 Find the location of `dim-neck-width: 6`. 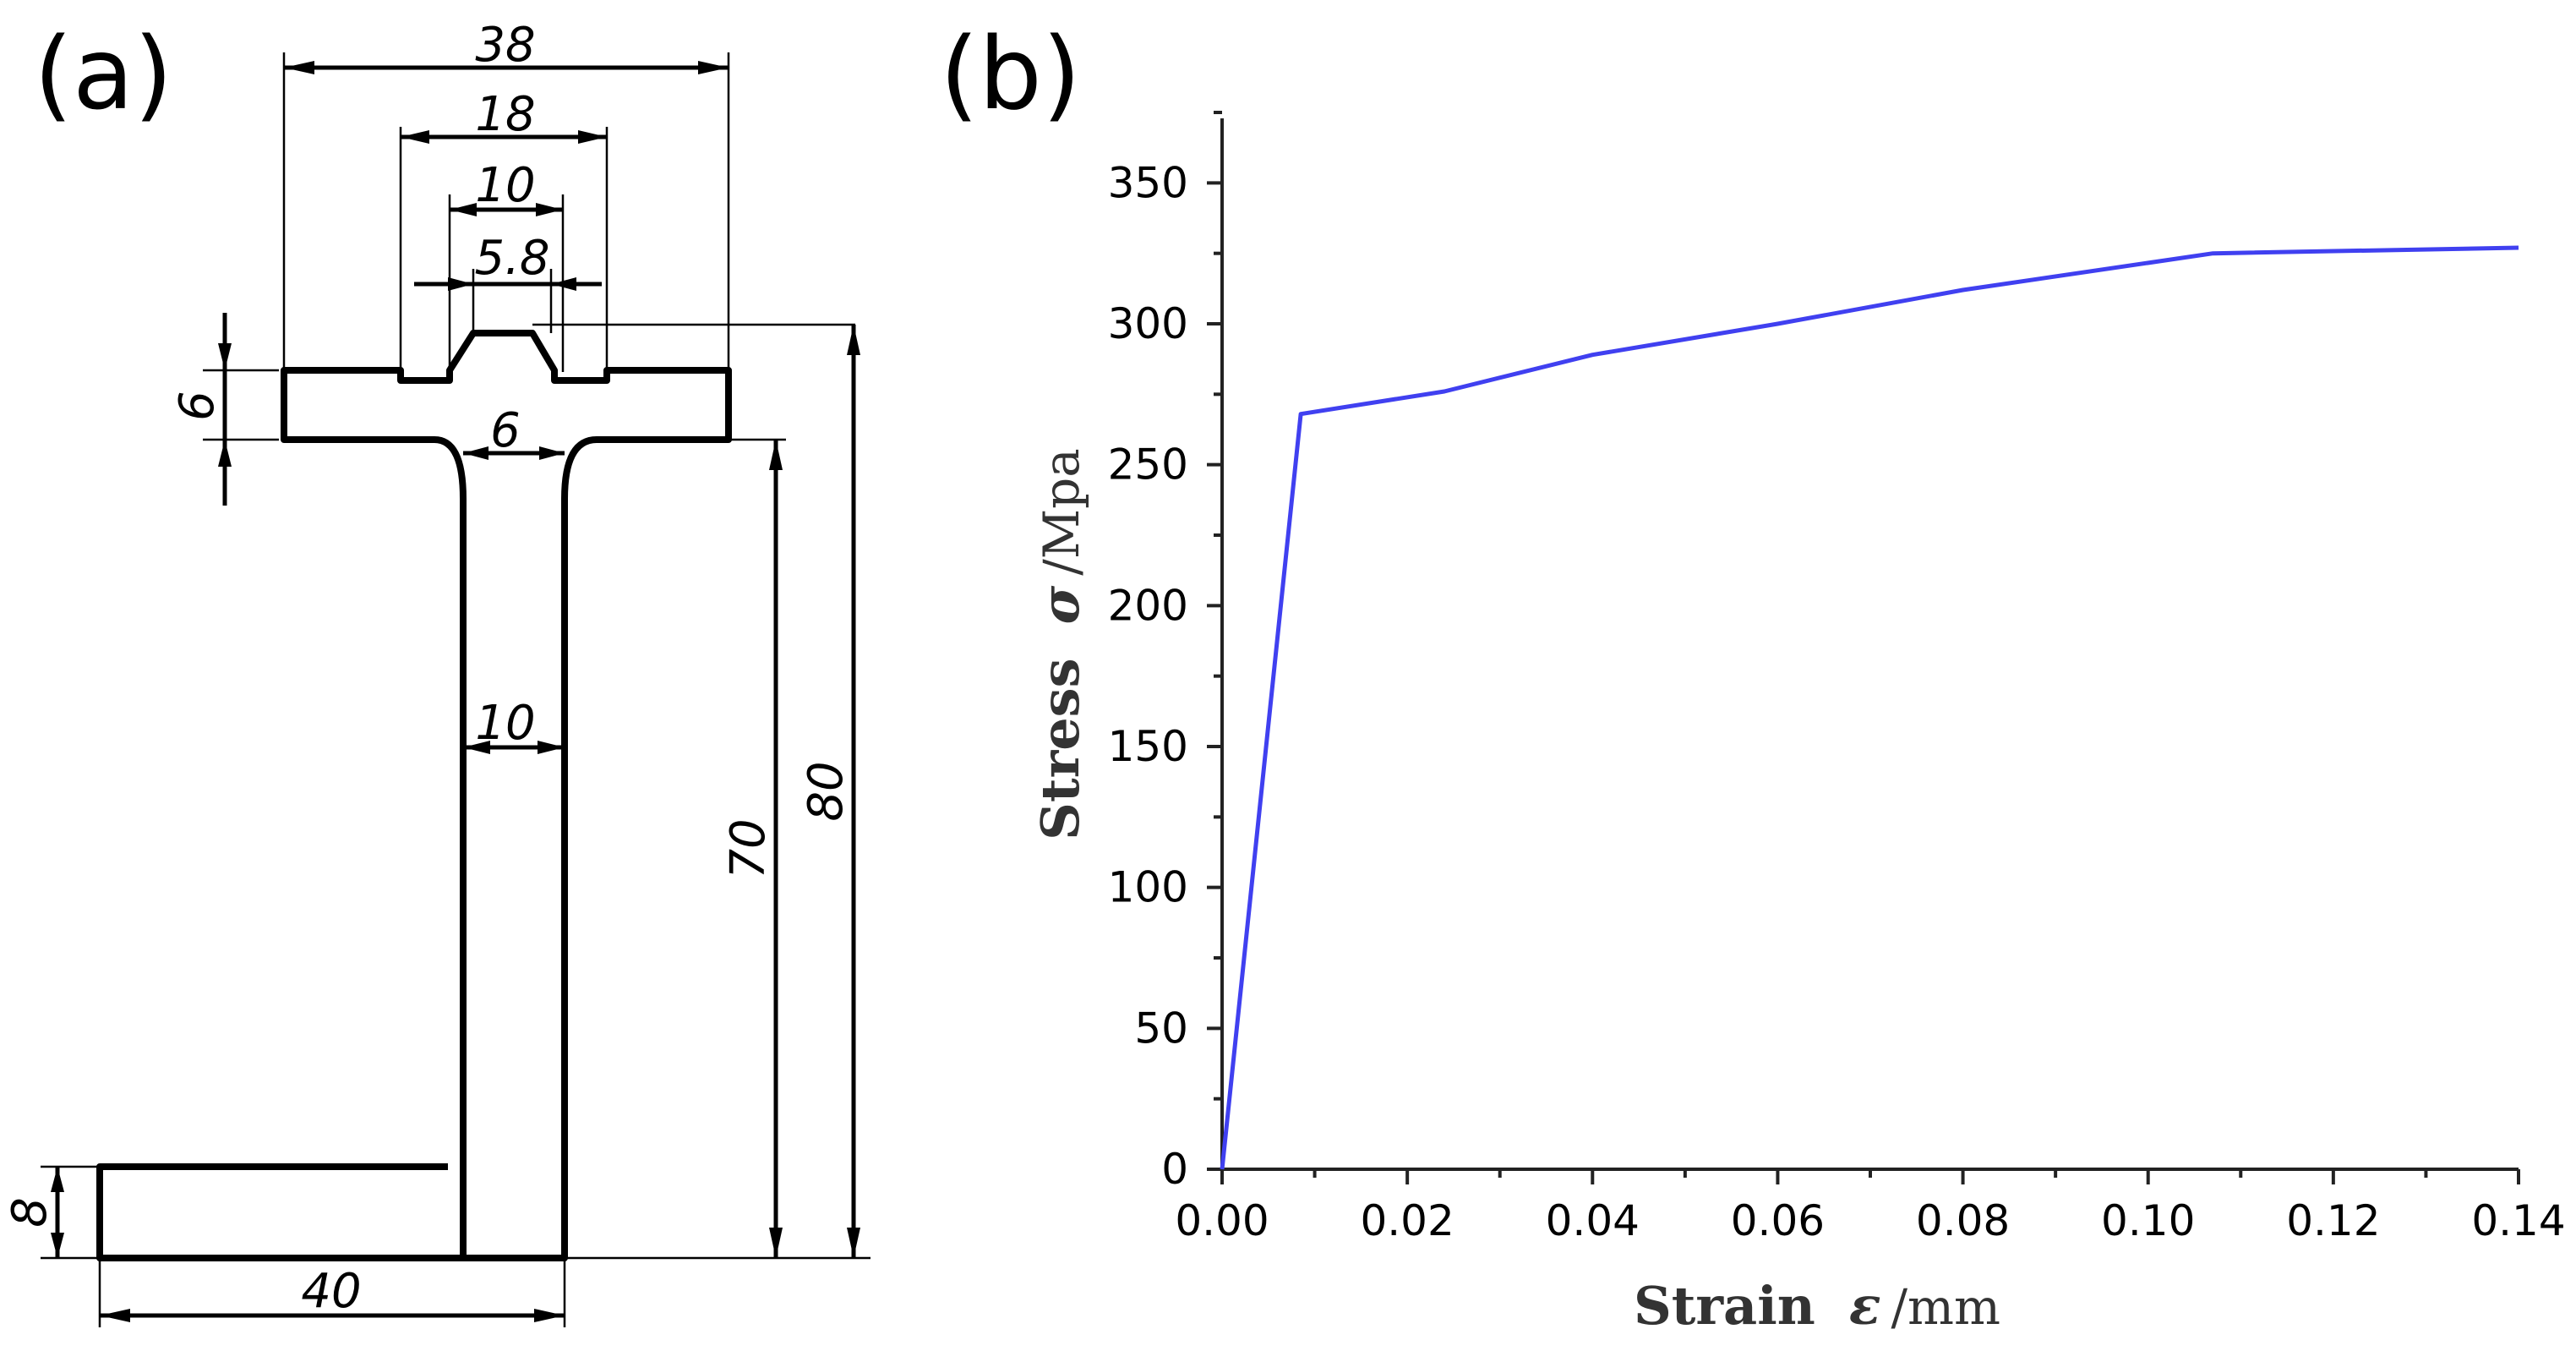

dim-neck-width: 6 is located at coordinates (514, 431).